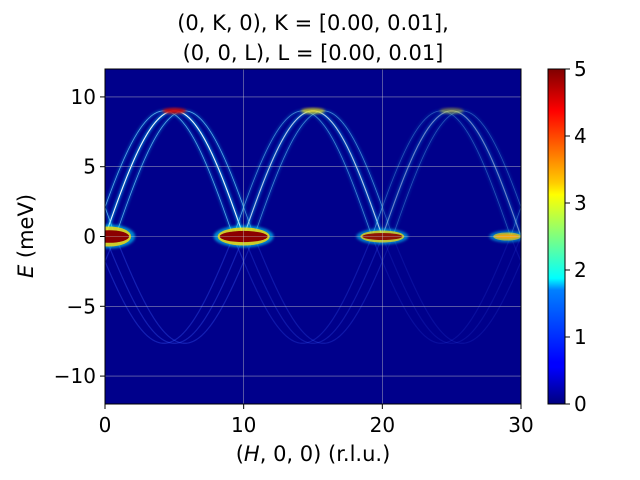 This screenshot has width=640, height=480. What do you see at coordinates (313, 454) in the screenshot?
I see `x-axis-label: (H, 0, 0) (r.l.u.)` at bounding box center [313, 454].